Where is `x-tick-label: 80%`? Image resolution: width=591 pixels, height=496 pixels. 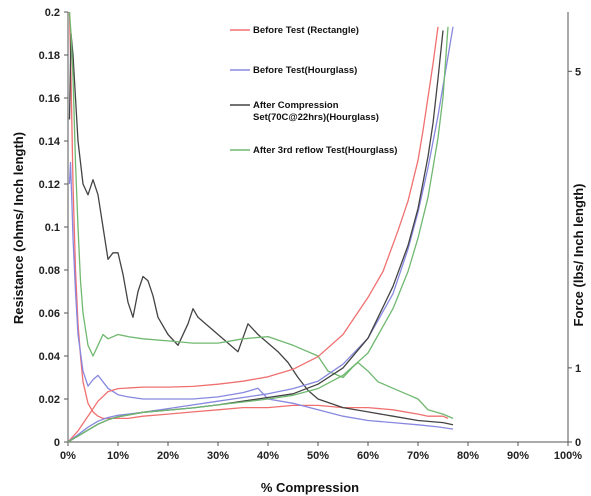 x-tick-label: 80% is located at coordinates (468, 456).